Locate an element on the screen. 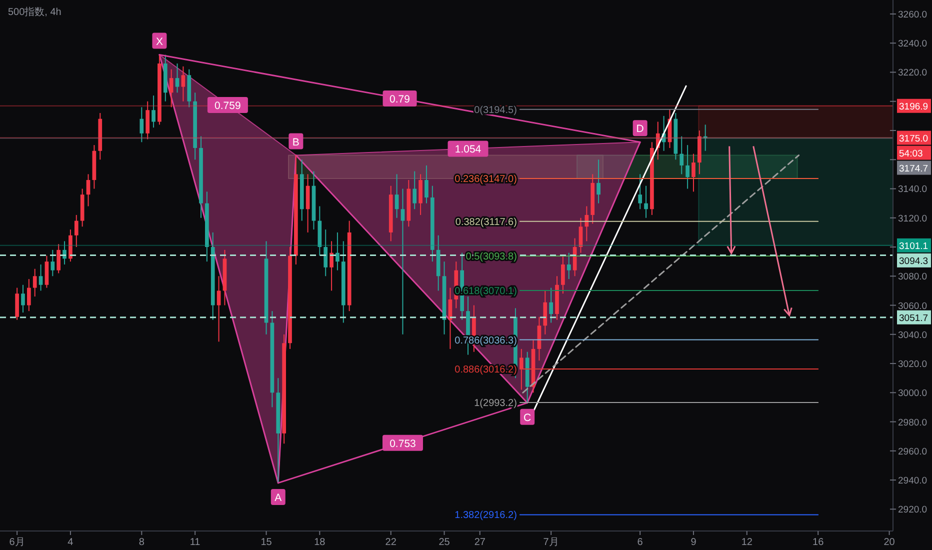 The image size is (932, 550). x-tick-label: 4 is located at coordinates (71, 542).